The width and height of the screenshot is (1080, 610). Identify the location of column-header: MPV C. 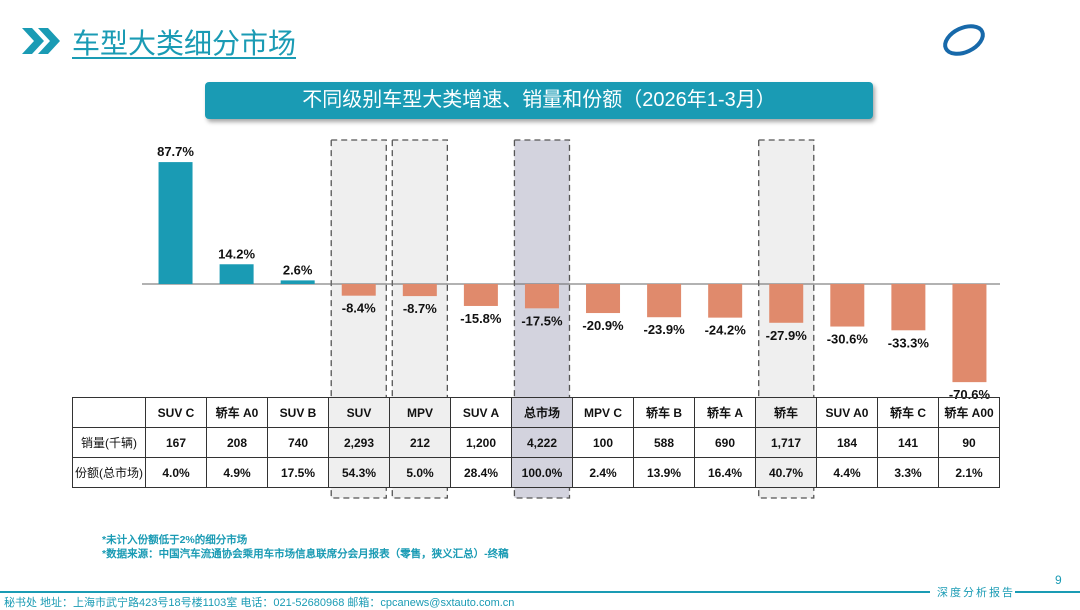
(603, 412).